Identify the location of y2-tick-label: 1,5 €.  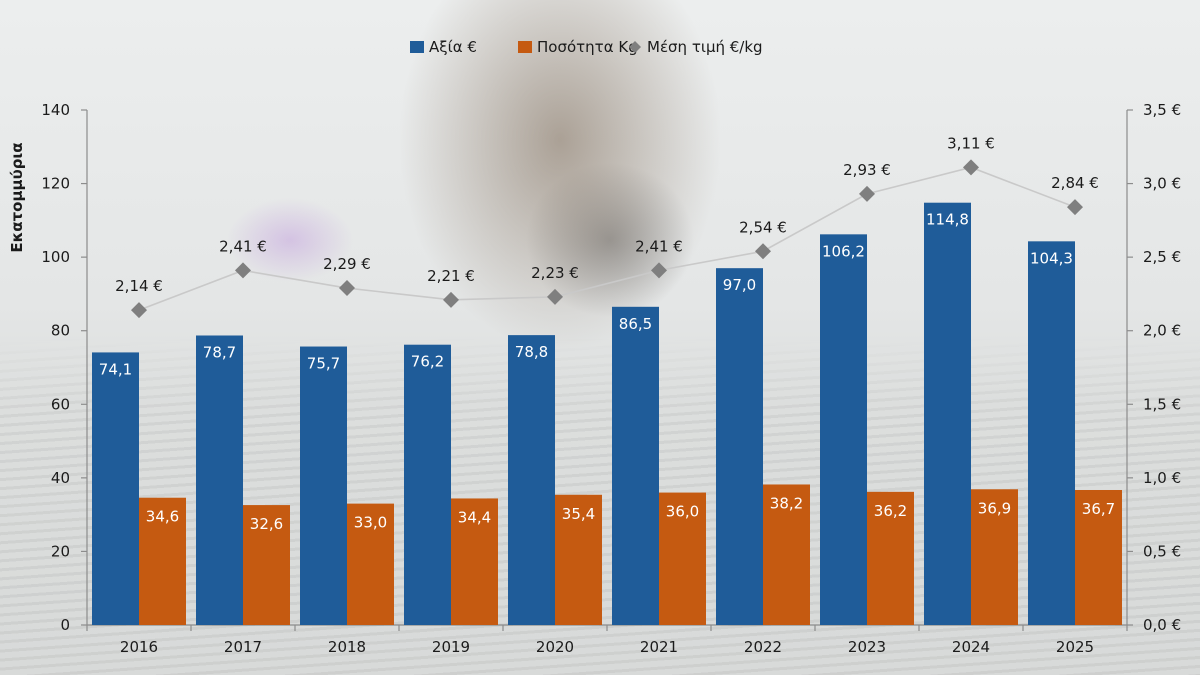
(1162, 404).